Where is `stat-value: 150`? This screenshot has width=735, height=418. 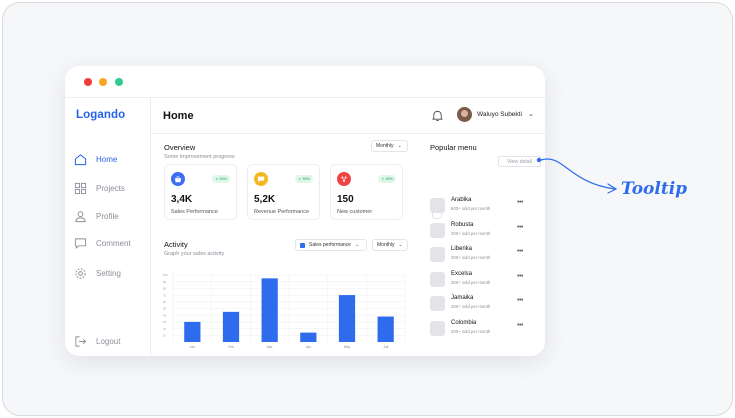 stat-value: 150 is located at coordinates (345, 199).